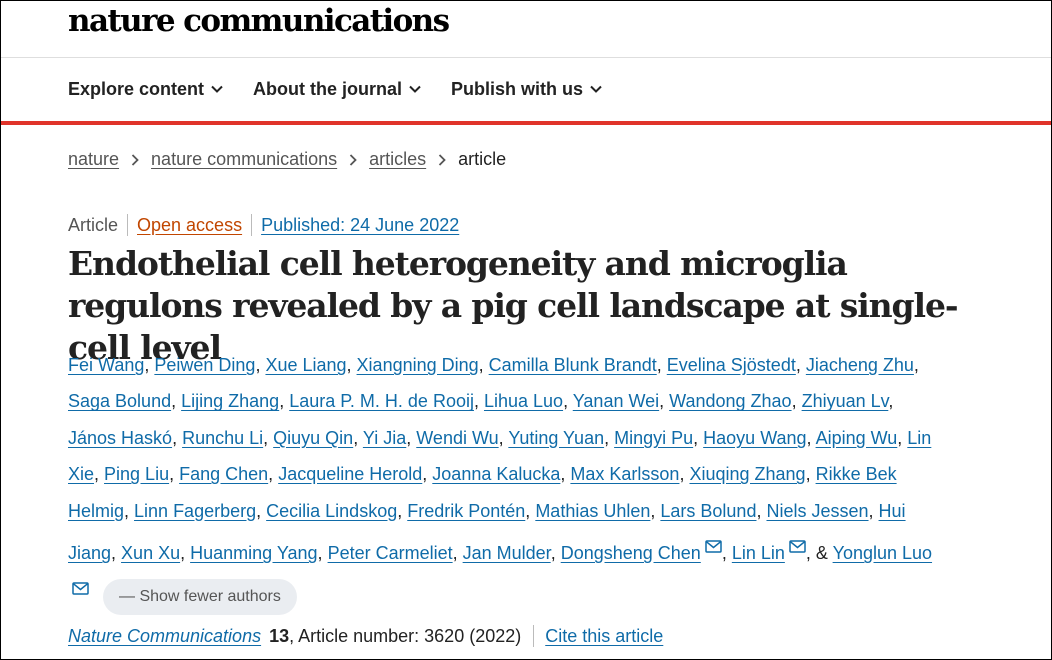 This screenshot has width=1052, height=660. I want to click on breadcrumb-nature: nature, so click(94, 159).